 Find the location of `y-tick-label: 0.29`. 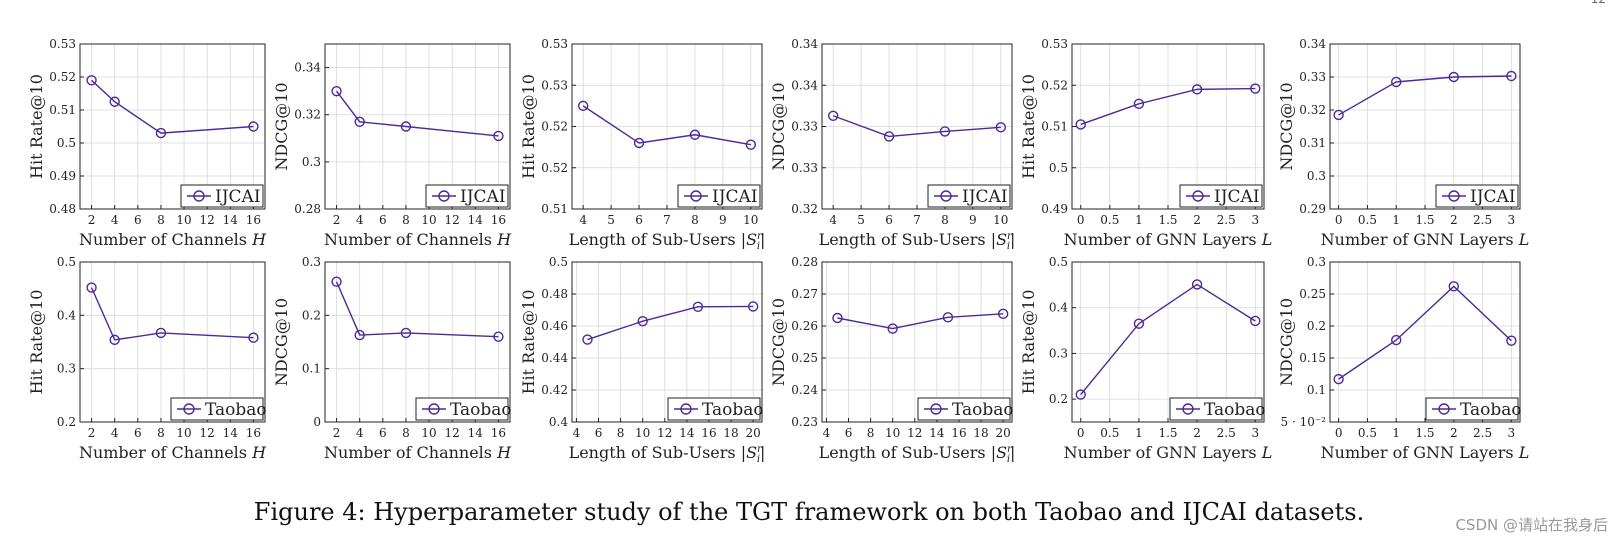

y-tick-label: 0.29 is located at coordinates (1312, 209).